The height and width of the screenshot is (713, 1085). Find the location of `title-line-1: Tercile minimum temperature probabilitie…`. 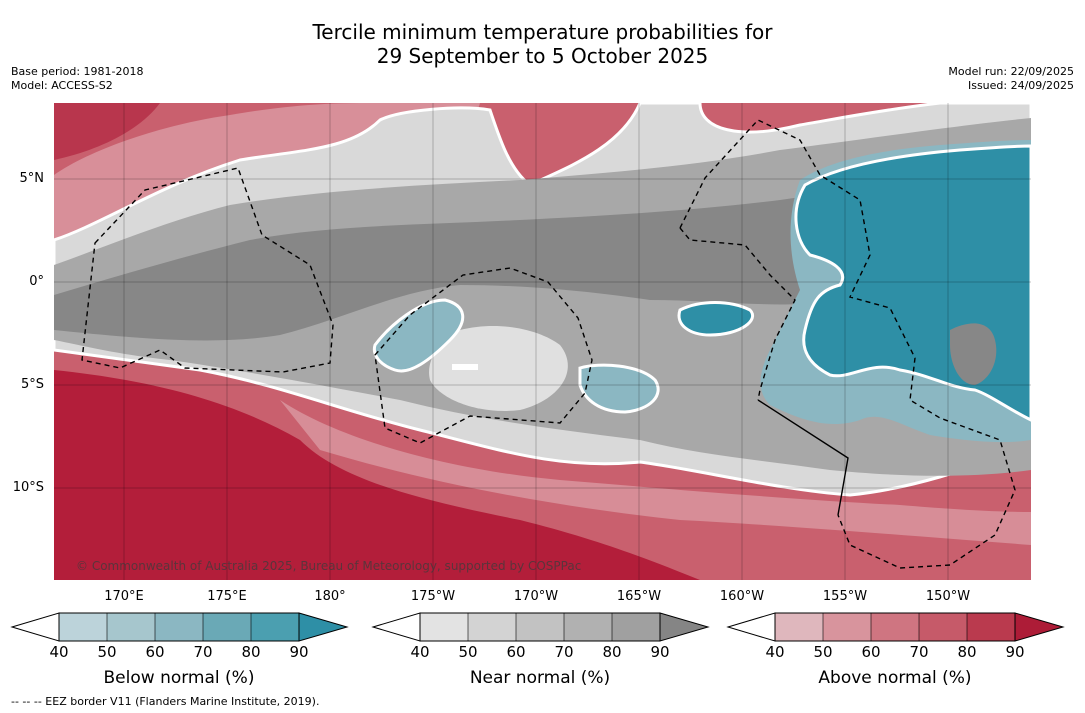

title-line-1: Tercile minimum temperature probabilitie… is located at coordinates (542, 32).